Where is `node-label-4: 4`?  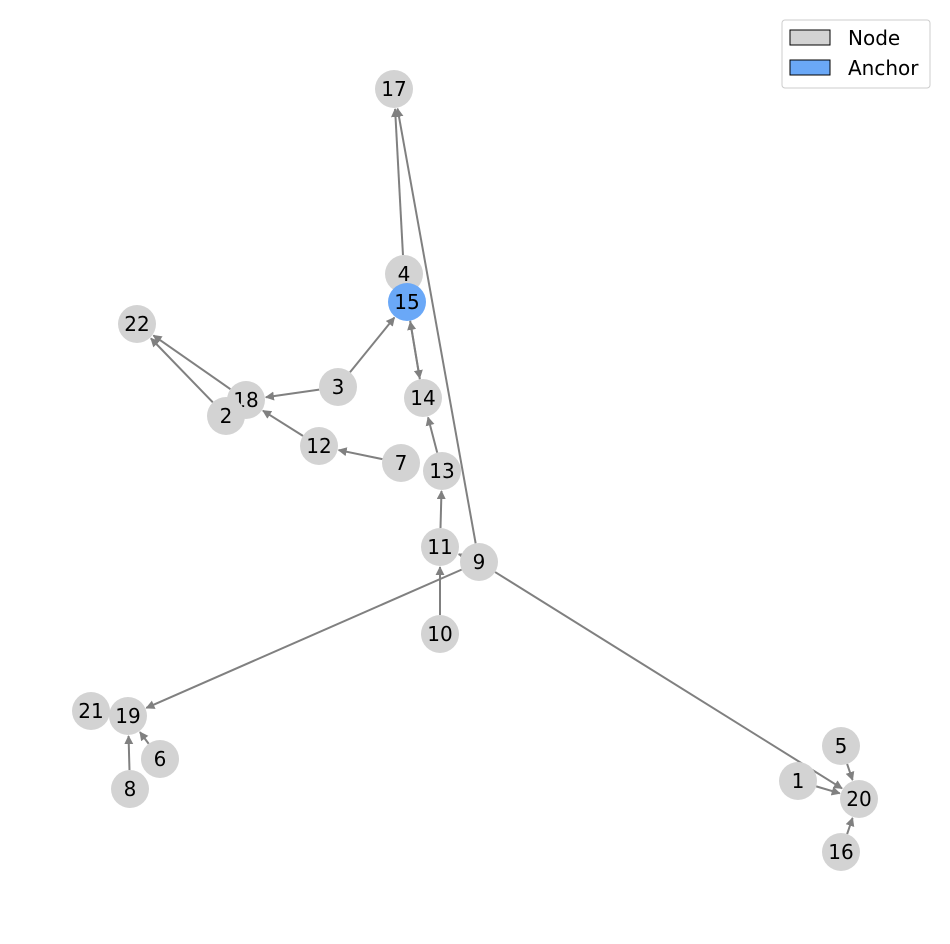 node-label-4: 4 is located at coordinates (404, 274).